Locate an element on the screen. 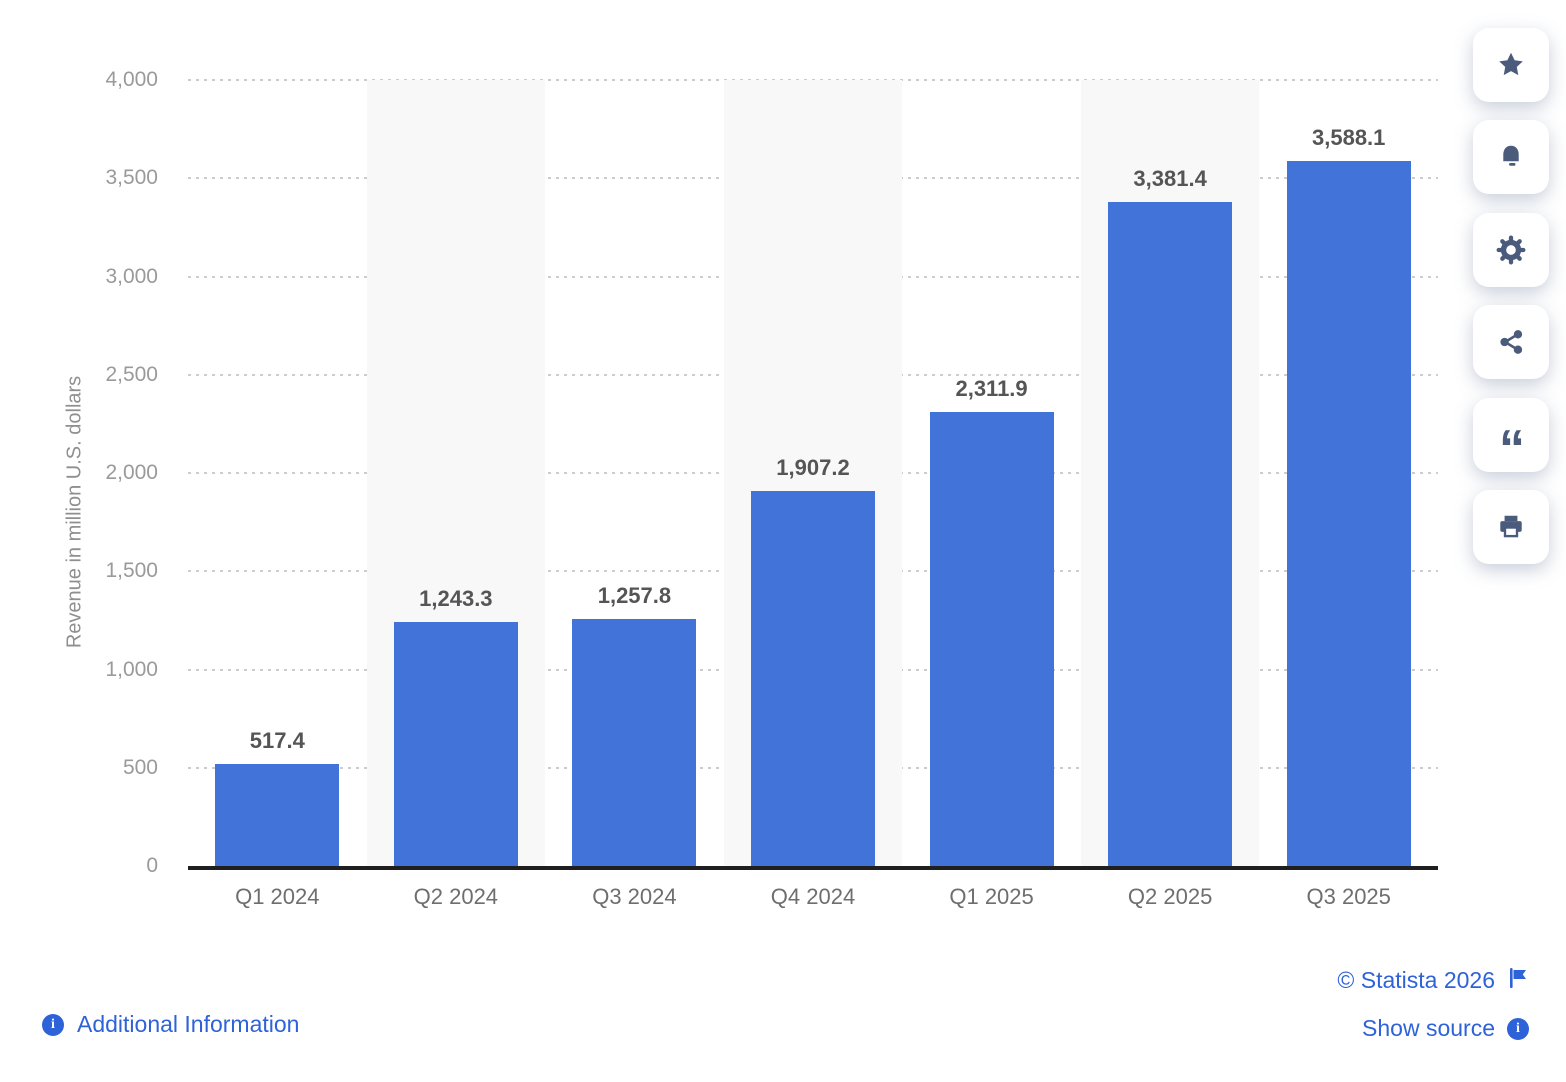 The height and width of the screenshot is (1082, 1566). additional-information-label: Additional Information is located at coordinates (188, 1024).